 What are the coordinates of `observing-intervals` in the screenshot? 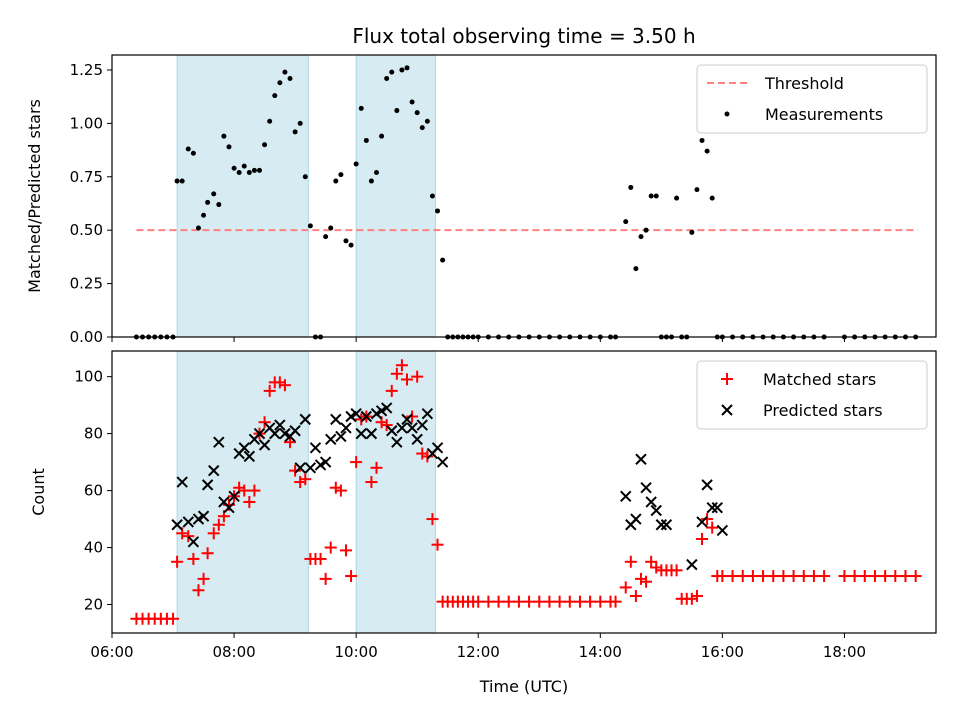 It's located at (306, 492).